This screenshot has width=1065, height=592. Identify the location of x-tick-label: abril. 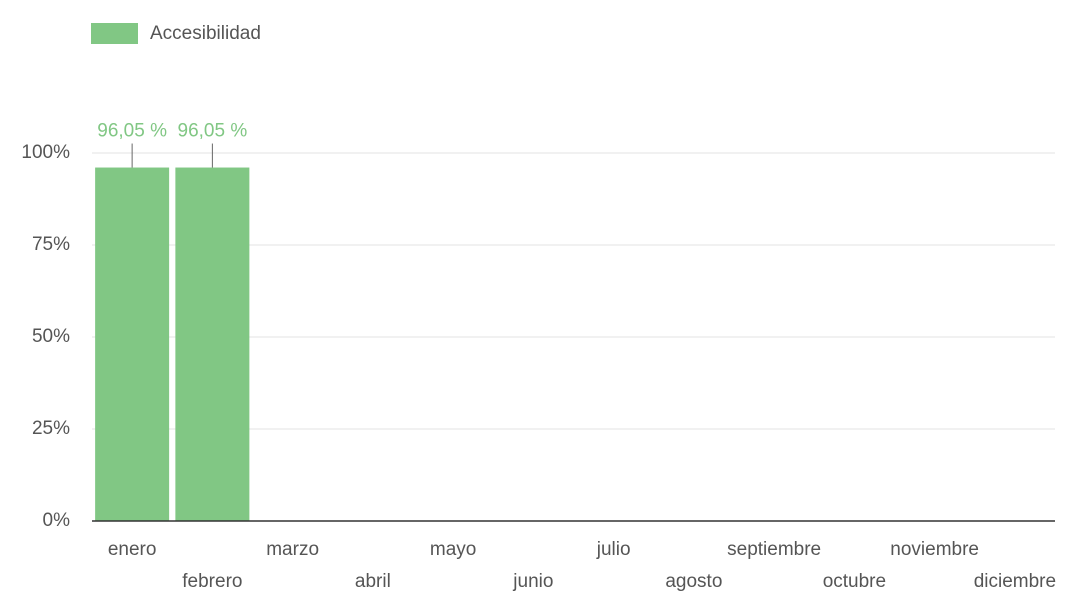
(373, 581).